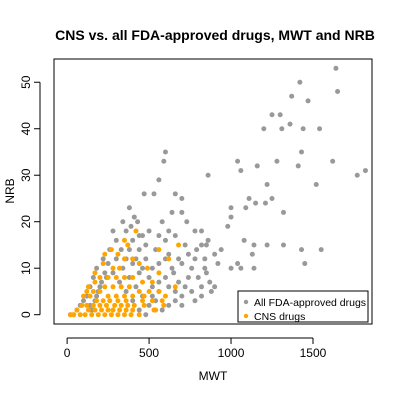 The image size is (400, 400). Describe the element at coordinates (313, 353) in the screenshot. I see `x-tick-label: 1500` at that location.